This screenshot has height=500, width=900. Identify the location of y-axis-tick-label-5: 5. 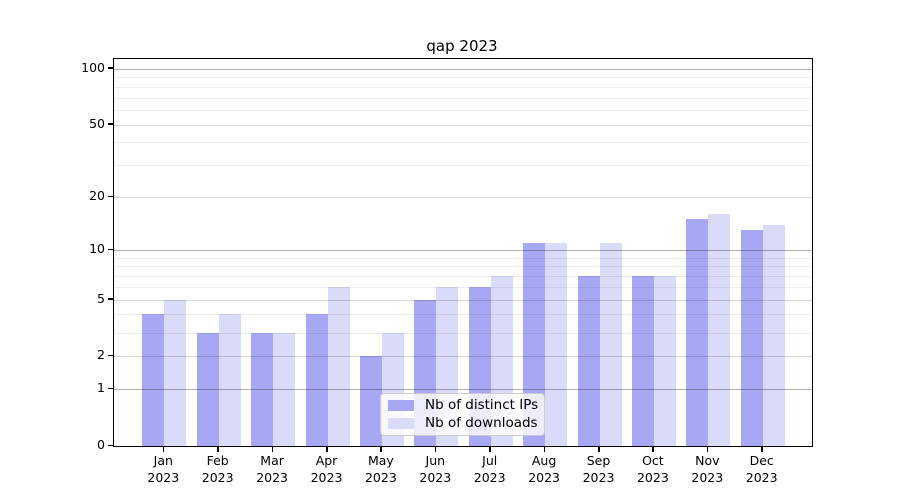
(101, 298).